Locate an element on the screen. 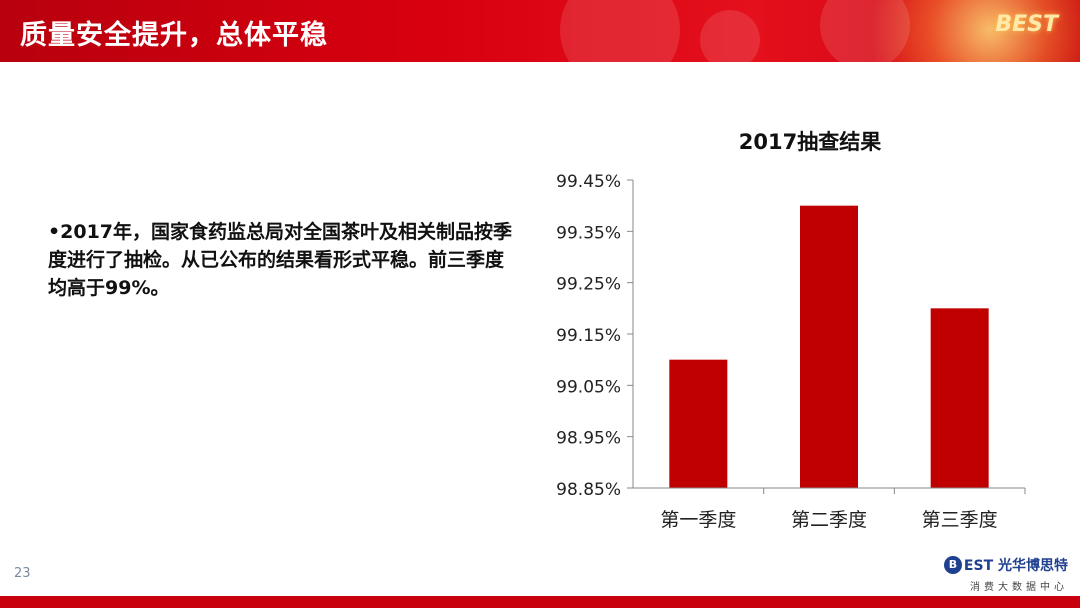 The width and height of the screenshot is (1080, 608). chart-title: 2017抽查结果 is located at coordinates (810, 142).